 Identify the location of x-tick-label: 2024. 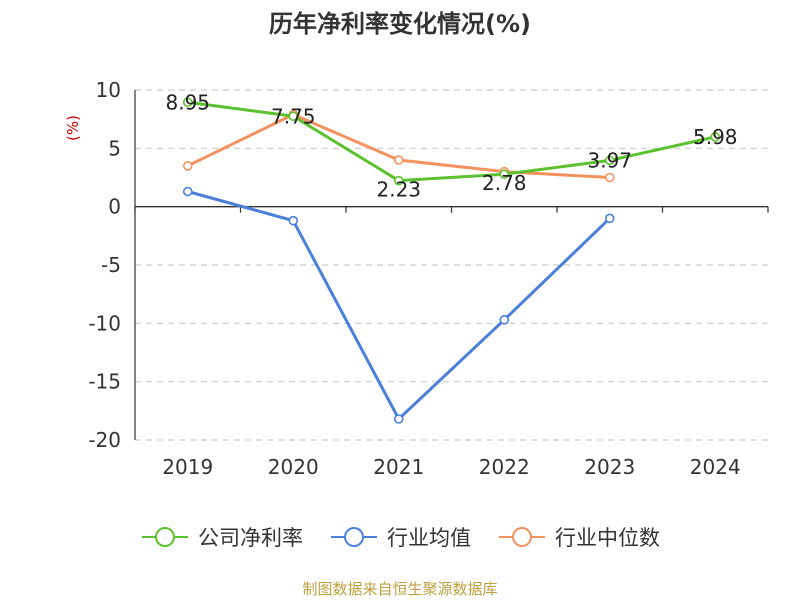
(715, 467).